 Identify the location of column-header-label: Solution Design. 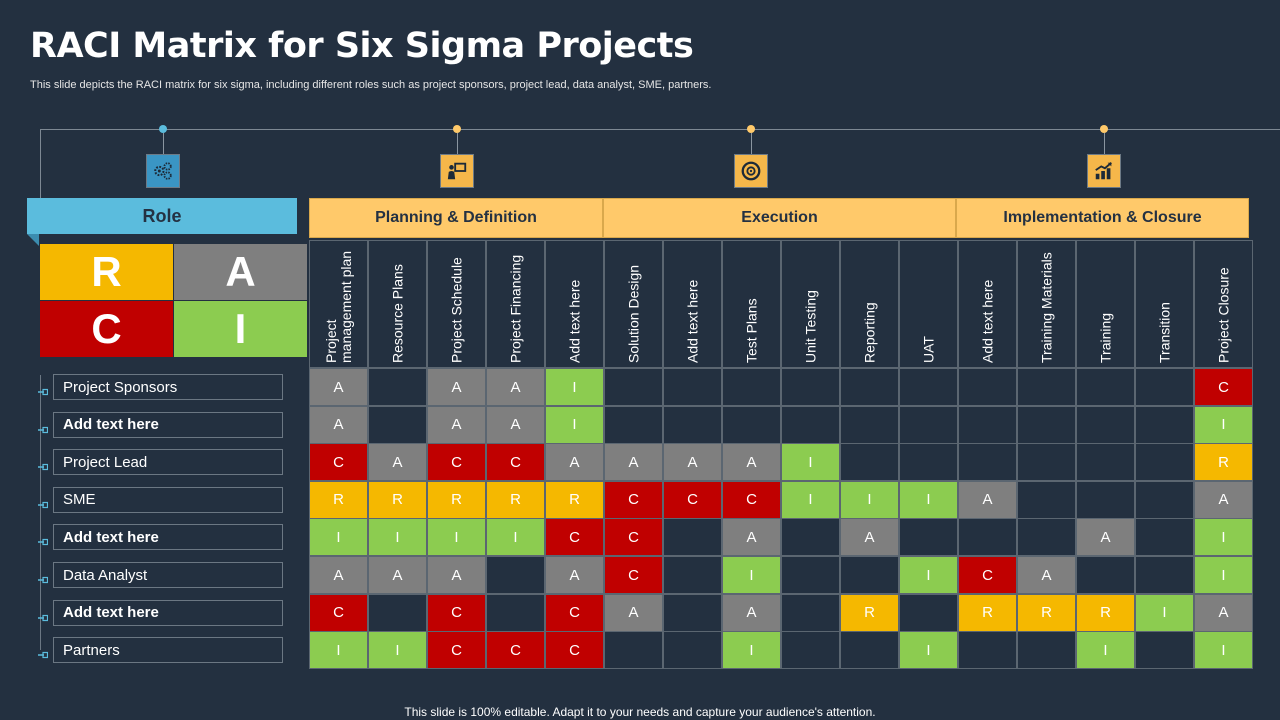
(633, 313).